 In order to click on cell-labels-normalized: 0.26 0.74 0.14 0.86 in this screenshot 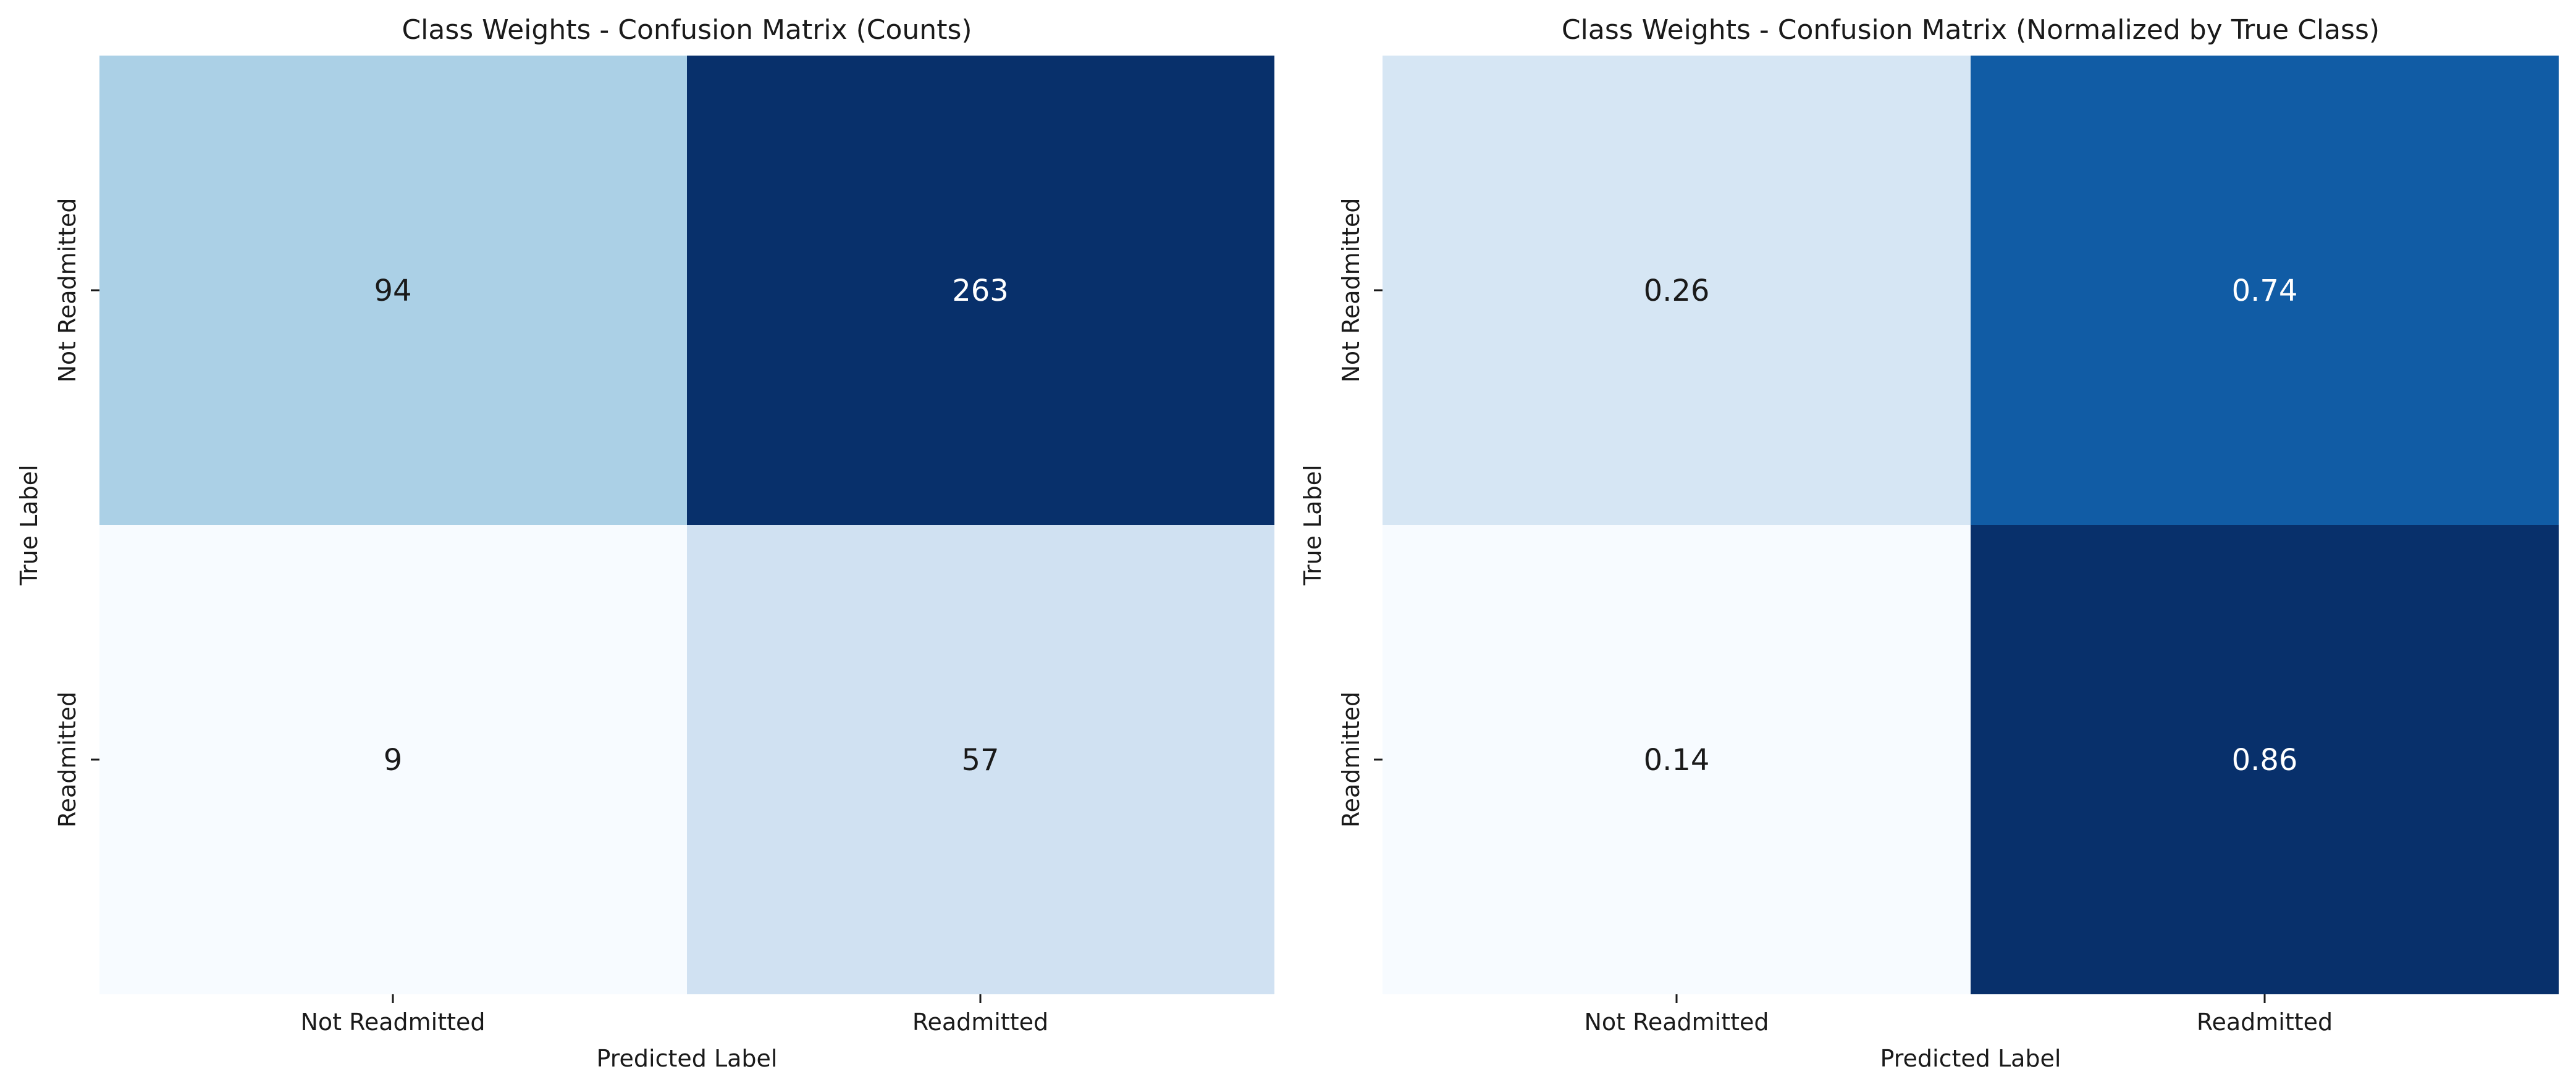, I will do `click(1971, 526)`.